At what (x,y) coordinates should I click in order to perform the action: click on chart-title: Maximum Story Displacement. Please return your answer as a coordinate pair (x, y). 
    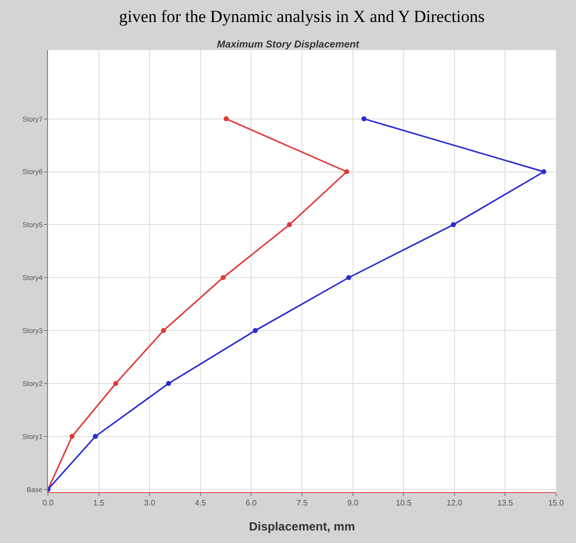
    Looking at the image, I should click on (288, 45).